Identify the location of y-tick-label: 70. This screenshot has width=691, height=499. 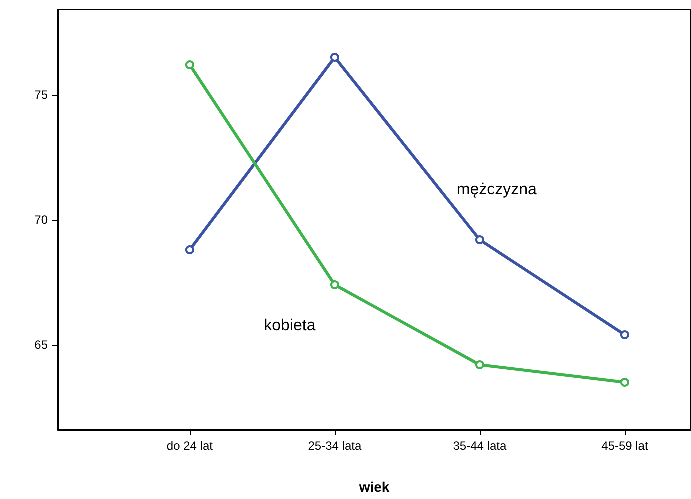
(41, 220).